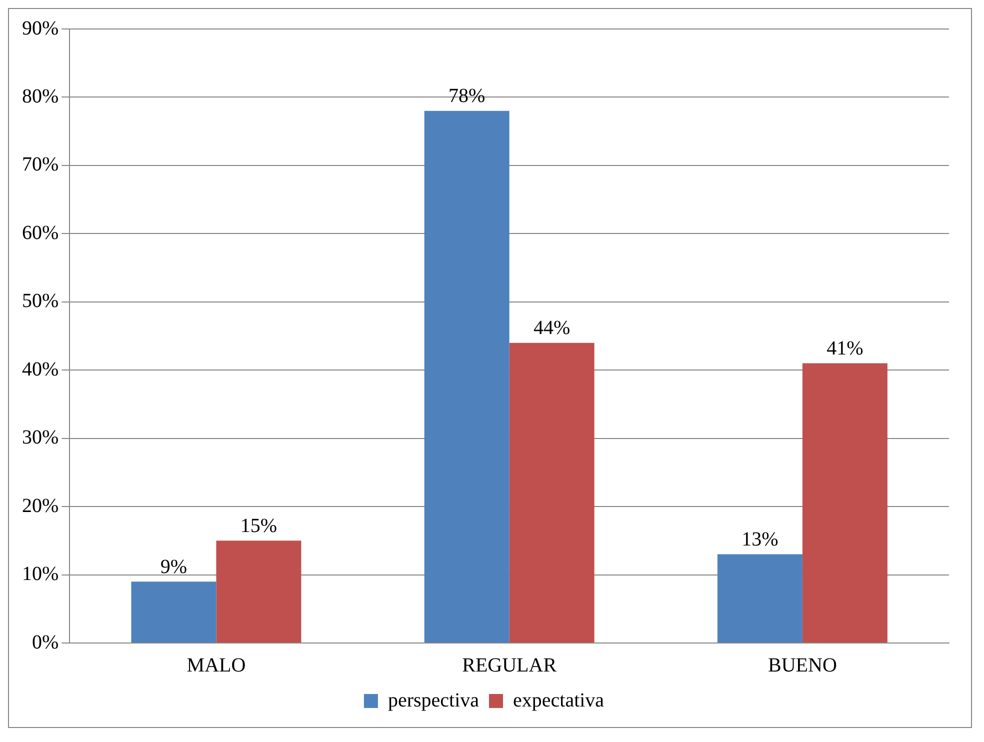 This screenshot has width=984, height=742. Describe the element at coordinates (467, 96) in the screenshot. I see `data-label: 78%` at that location.